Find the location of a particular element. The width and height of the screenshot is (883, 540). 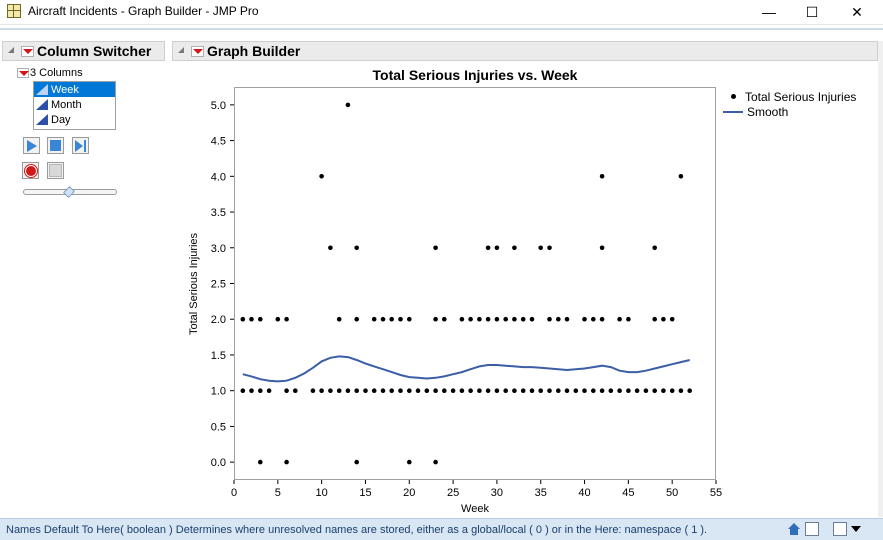

y-axis-label: Total Serious Injuries is located at coordinates (194, 284).